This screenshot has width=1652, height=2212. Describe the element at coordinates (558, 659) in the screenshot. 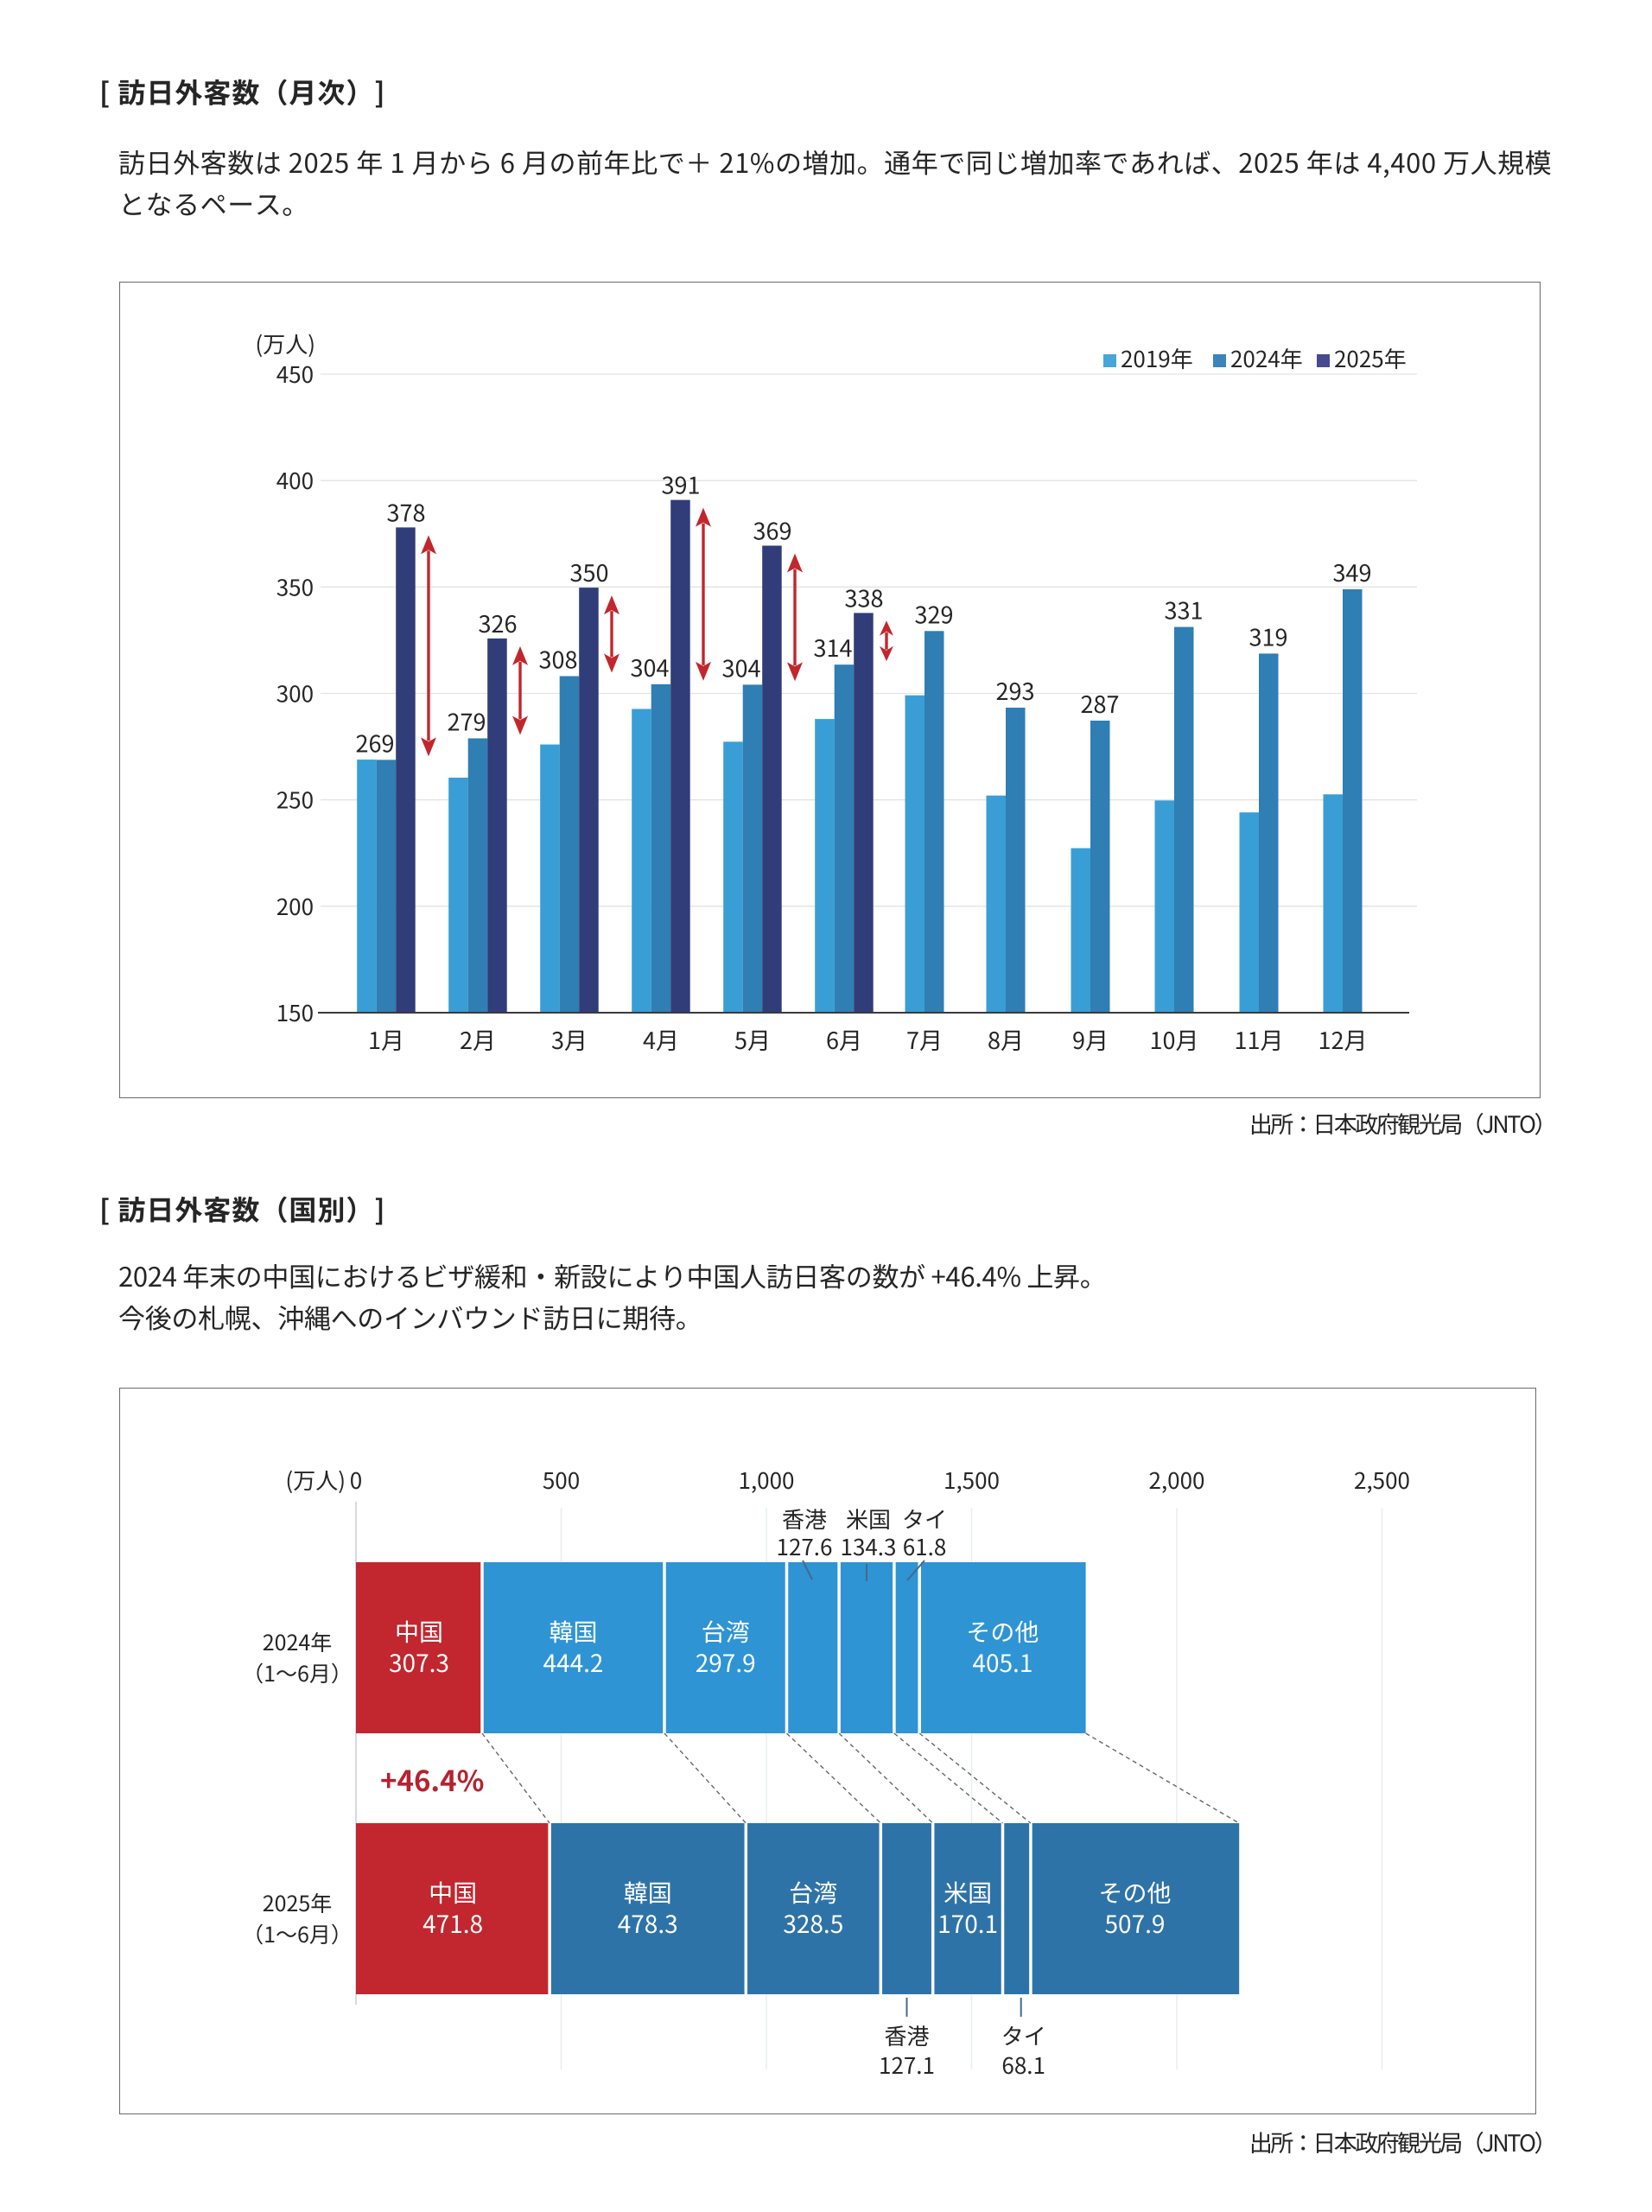

I see `svg-text: 308` at that location.